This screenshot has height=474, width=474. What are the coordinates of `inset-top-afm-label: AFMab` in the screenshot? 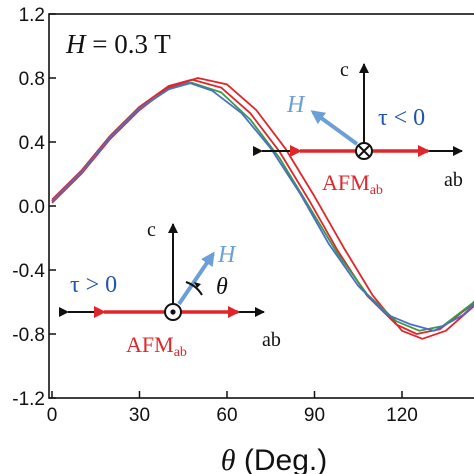 It's located at (352, 184).